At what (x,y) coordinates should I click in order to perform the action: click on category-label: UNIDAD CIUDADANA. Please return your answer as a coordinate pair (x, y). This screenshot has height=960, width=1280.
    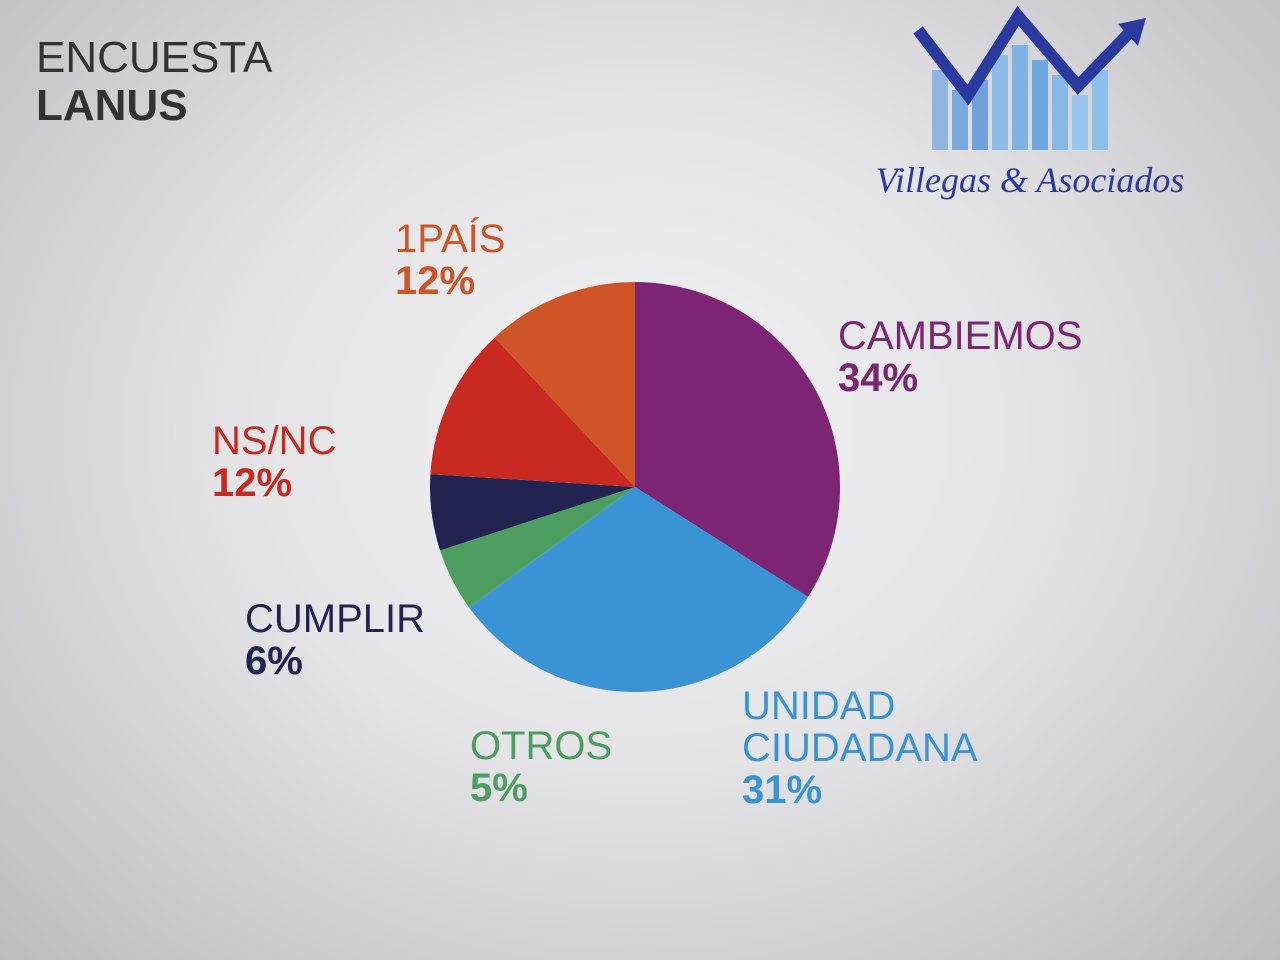
    Looking at the image, I should click on (860, 727).